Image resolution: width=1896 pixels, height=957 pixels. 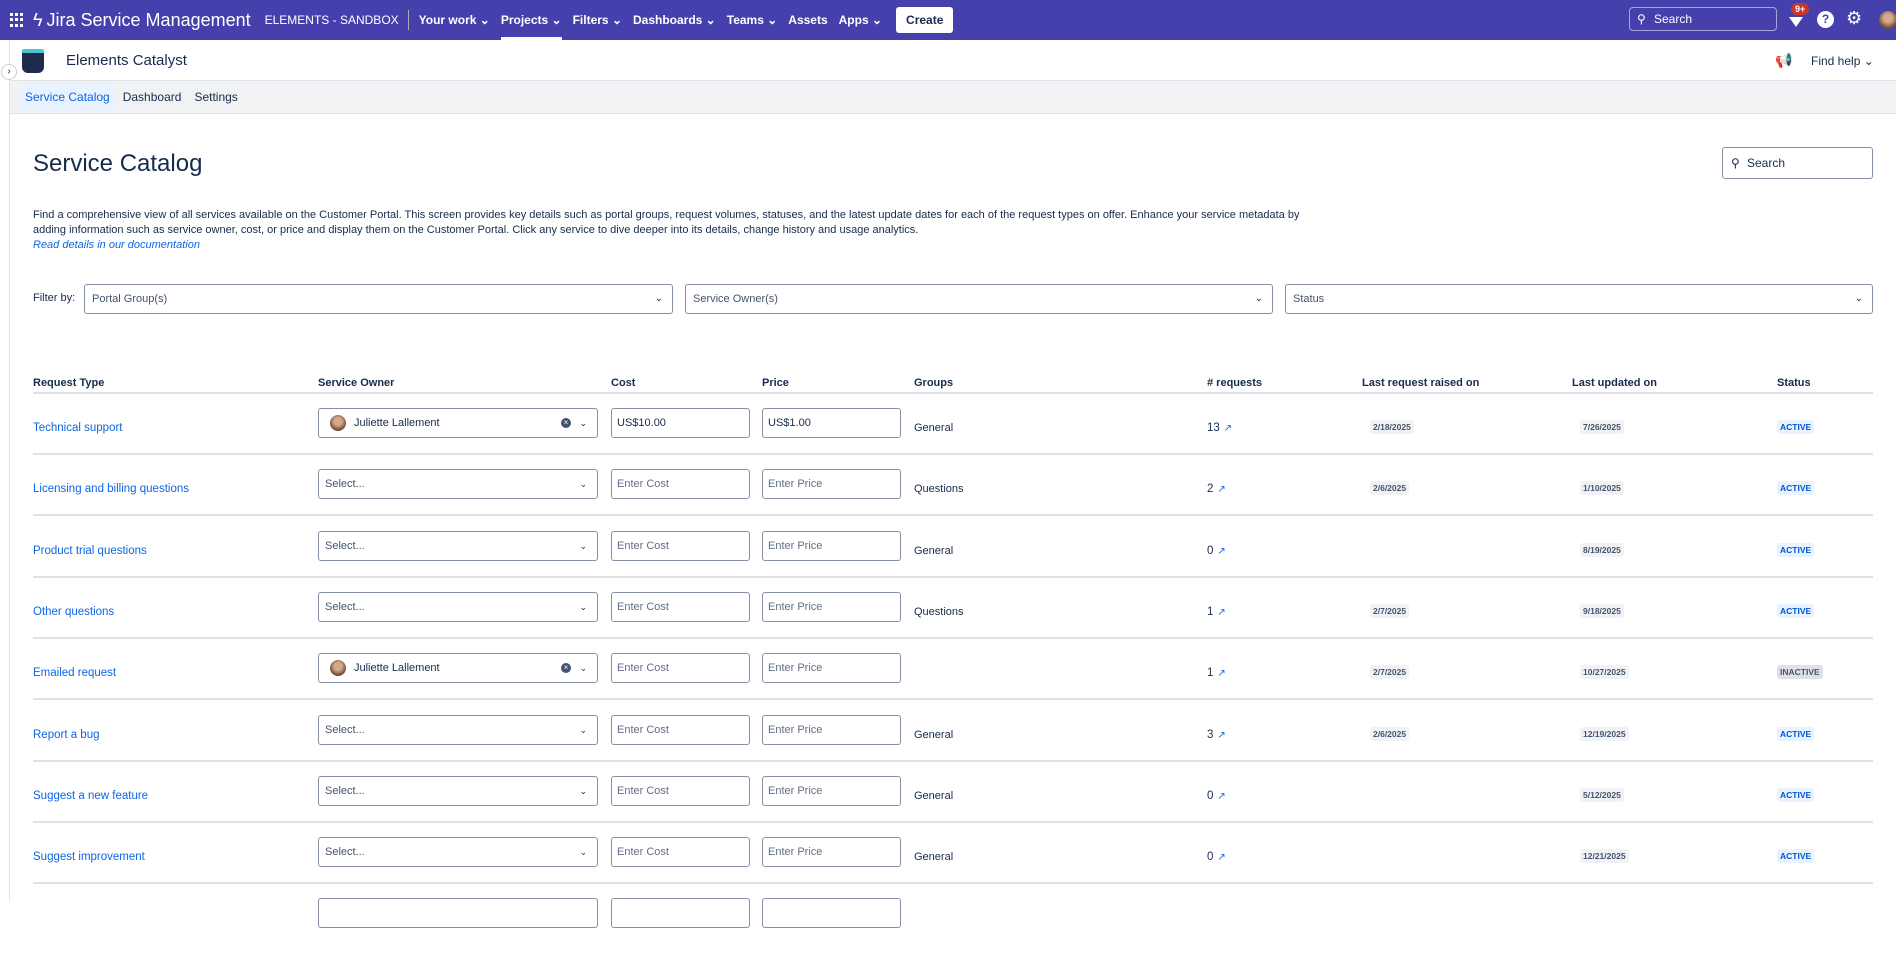 What do you see at coordinates (1796, 22) in the screenshot?
I see `notifications-icon` at bounding box center [1796, 22].